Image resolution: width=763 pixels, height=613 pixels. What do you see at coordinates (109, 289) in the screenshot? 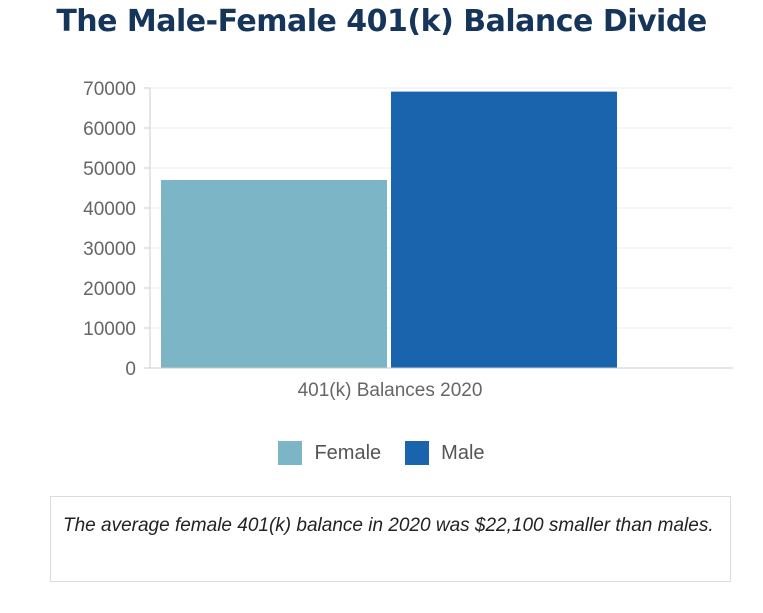
I see `y-tick-label: 20000` at bounding box center [109, 289].